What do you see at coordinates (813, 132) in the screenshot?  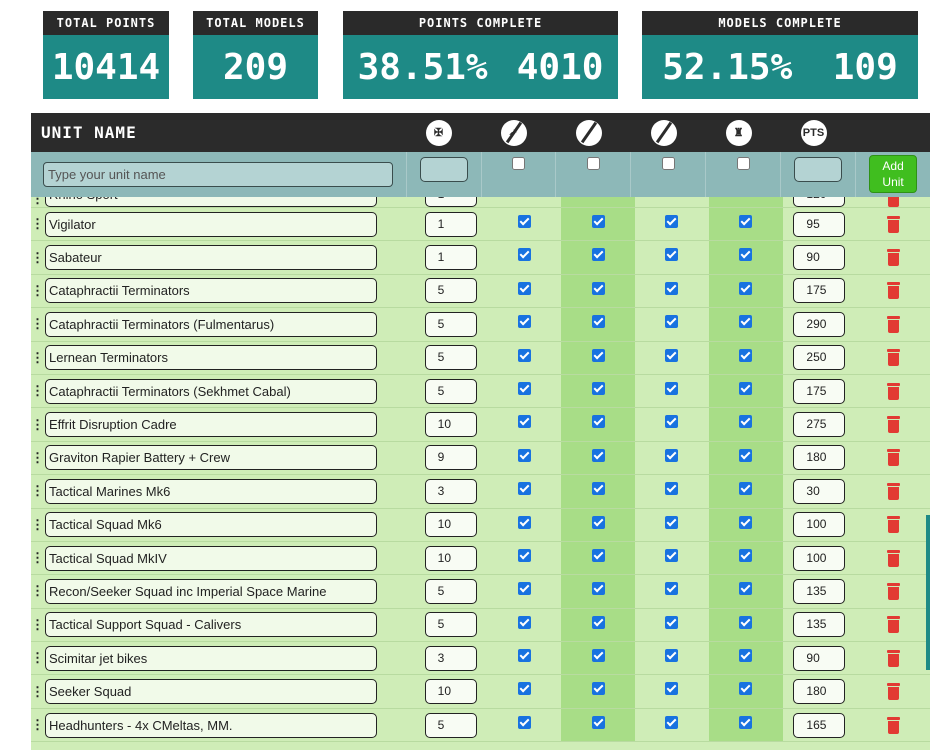 I see `pts-icon: PTS` at bounding box center [813, 132].